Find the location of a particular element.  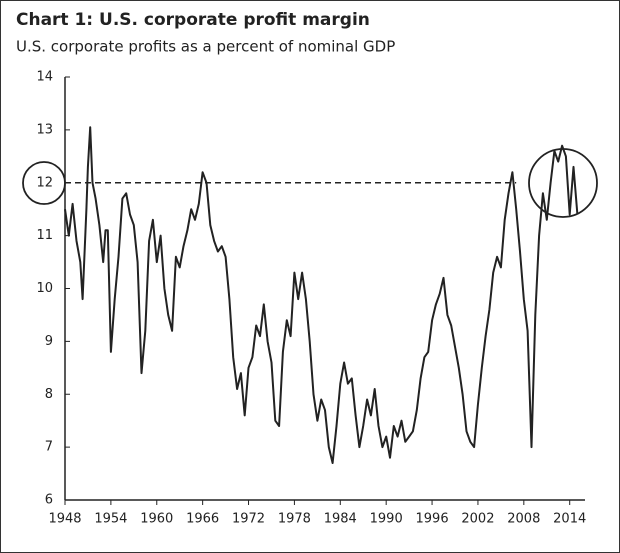

x-tick-label: 1954 is located at coordinates (110, 519).